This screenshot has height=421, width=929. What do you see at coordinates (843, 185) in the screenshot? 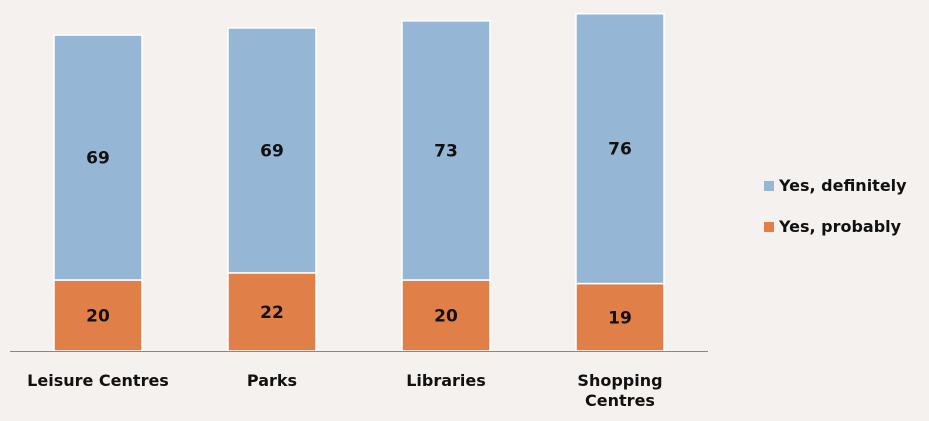
I see `legend-label: Yes, definitely` at bounding box center [843, 185].